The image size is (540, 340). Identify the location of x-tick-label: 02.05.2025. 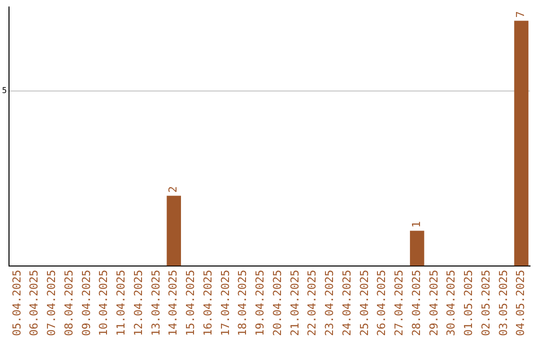
(485, 303).